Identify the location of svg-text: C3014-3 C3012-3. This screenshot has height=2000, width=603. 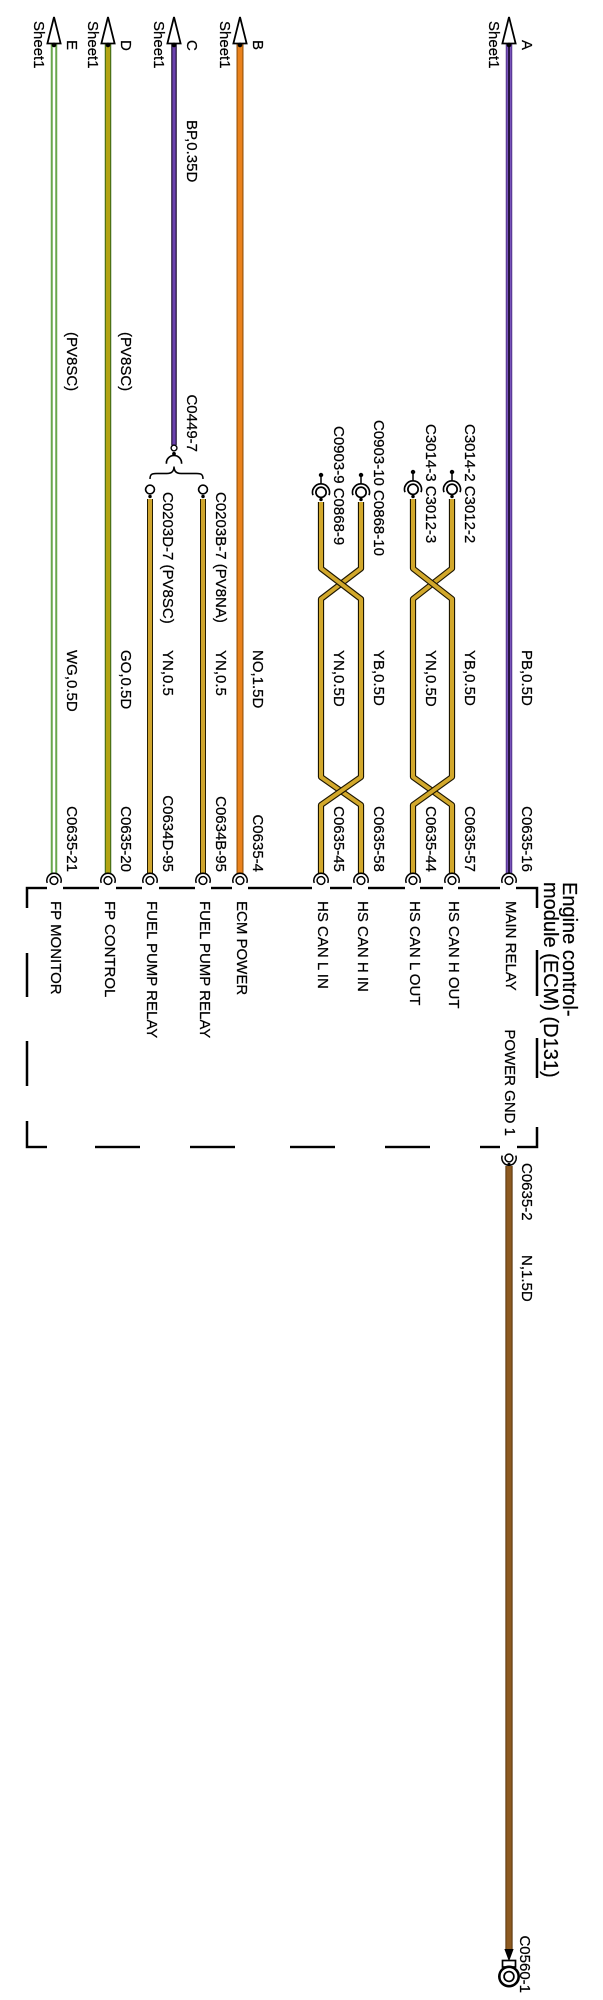
(430, 483).